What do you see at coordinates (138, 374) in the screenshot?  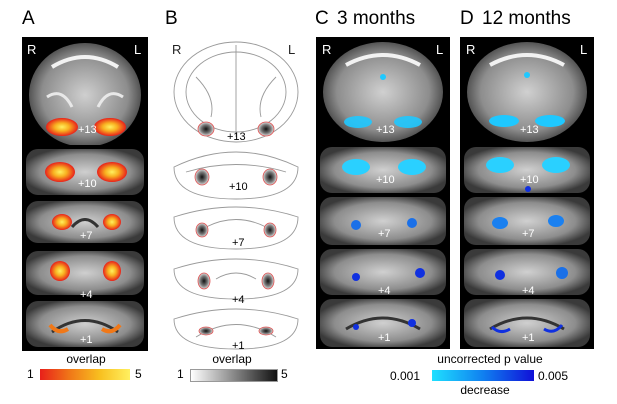 I see `panel-a-legend-max: 5` at bounding box center [138, 374].